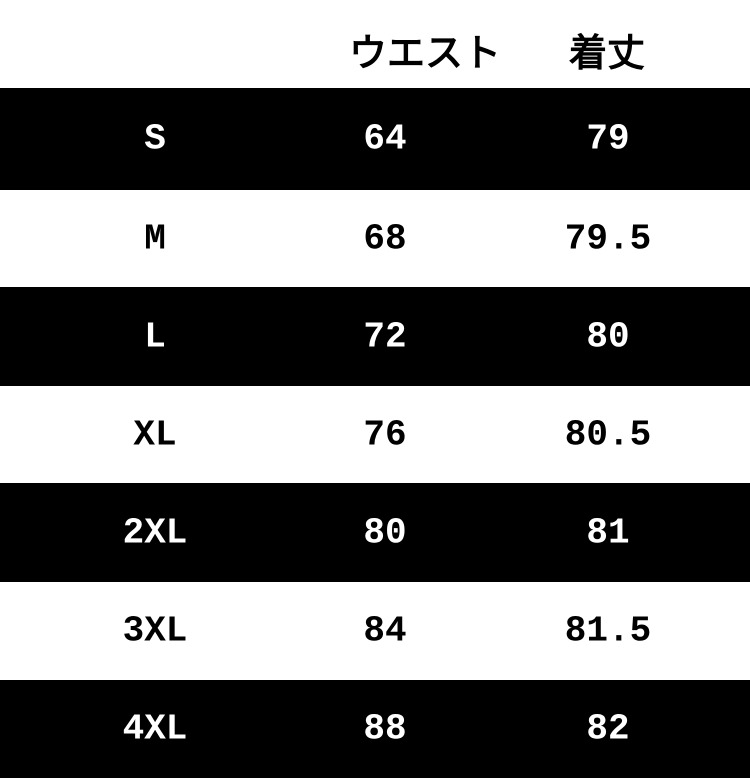 This screenshot has width=750, height=781. What do you see at coordinates (155, 336) in the screenshot?
I see `size-cell: L` at bounding box center [155, 336].